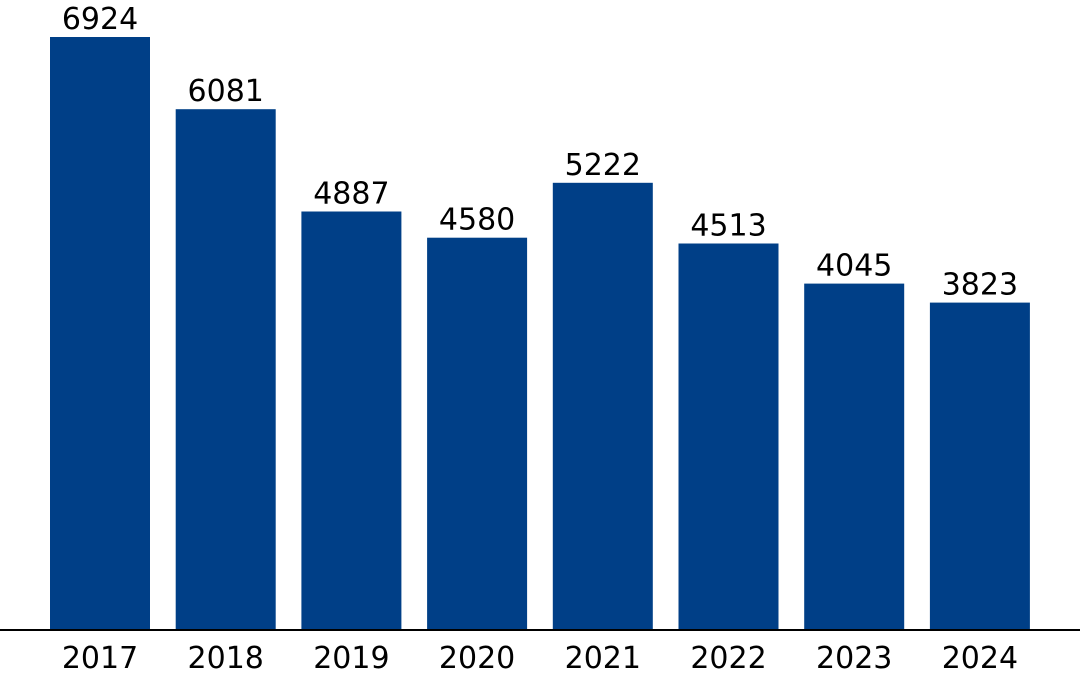  Describe the element at coordinates (980, 285) in the screenshot. I see `value-label-2024: 3823` at that location.